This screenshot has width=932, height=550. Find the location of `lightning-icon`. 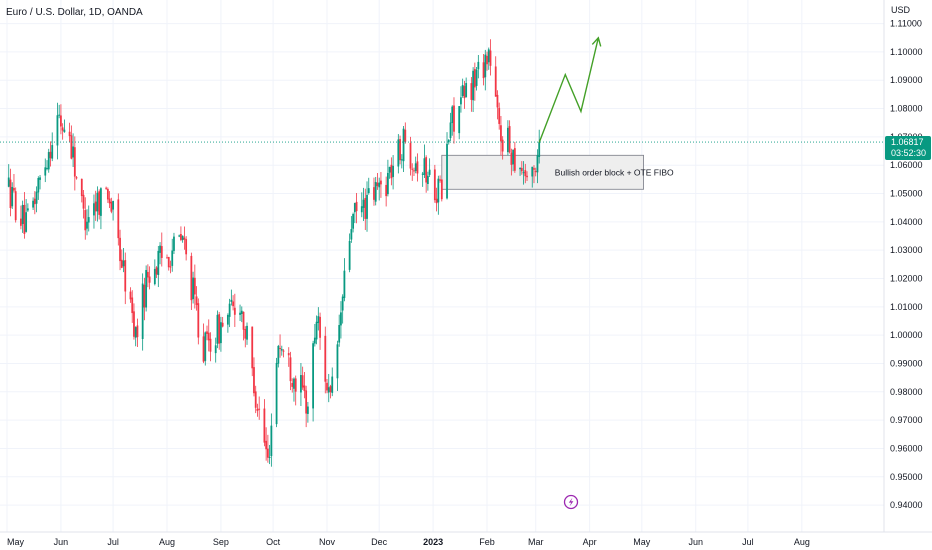

lightning-icon is located at coordinates (571, 502).